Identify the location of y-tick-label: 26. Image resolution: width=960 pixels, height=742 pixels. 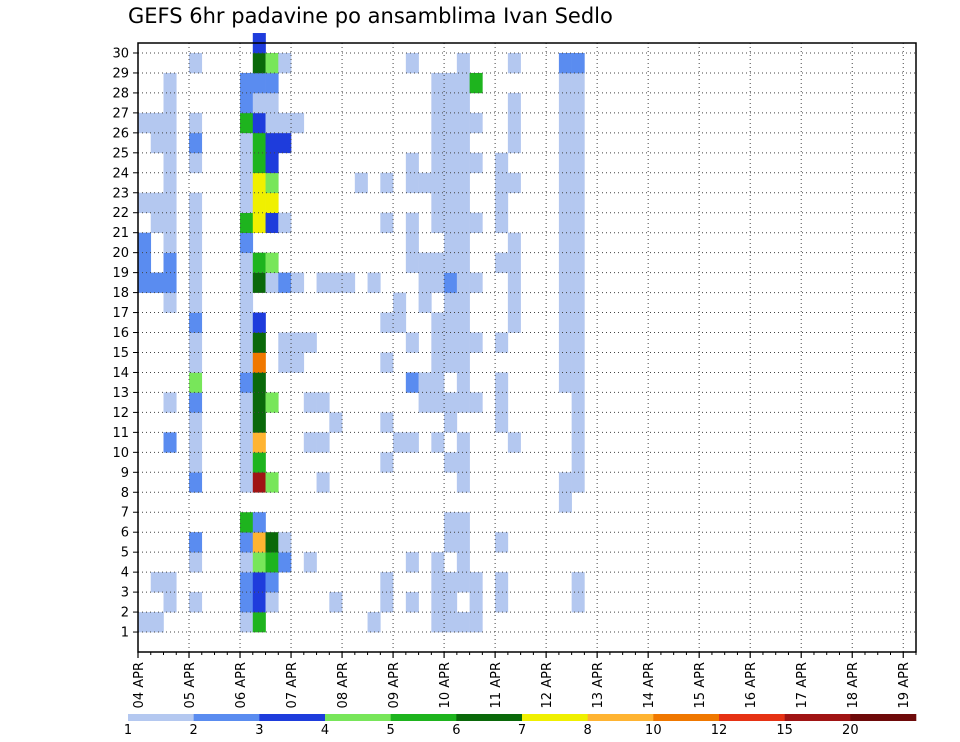
(120, 133).